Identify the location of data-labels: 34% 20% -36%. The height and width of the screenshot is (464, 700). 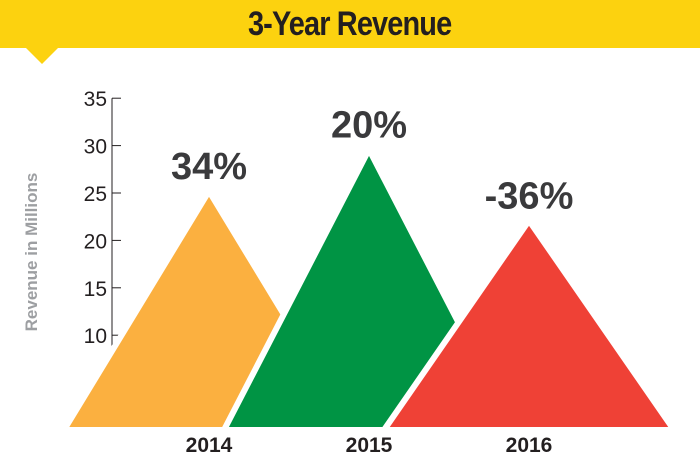
(372, 160).